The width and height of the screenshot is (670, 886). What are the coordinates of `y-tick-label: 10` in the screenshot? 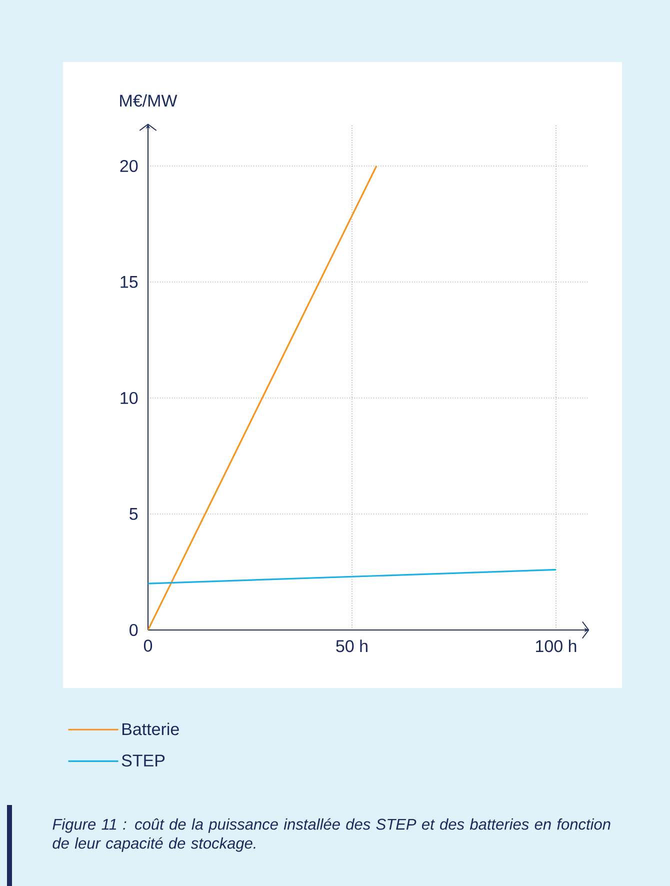 It's located at (129, 398).